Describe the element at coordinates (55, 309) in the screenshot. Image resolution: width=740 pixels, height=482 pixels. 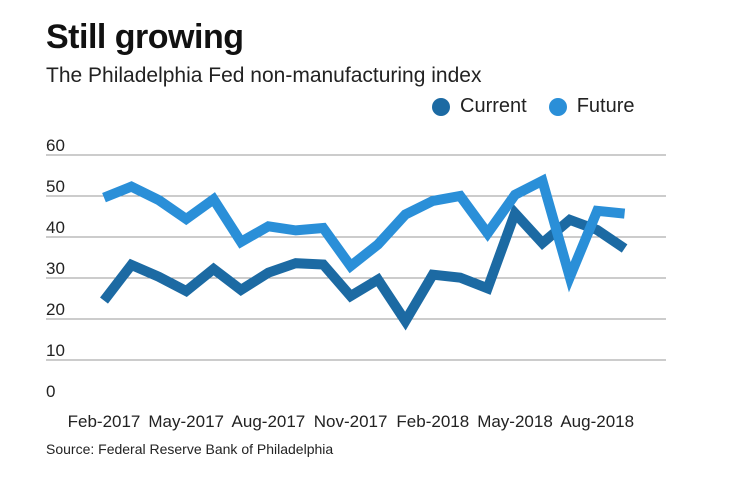
I see `y-tick-label: 20` at that location.